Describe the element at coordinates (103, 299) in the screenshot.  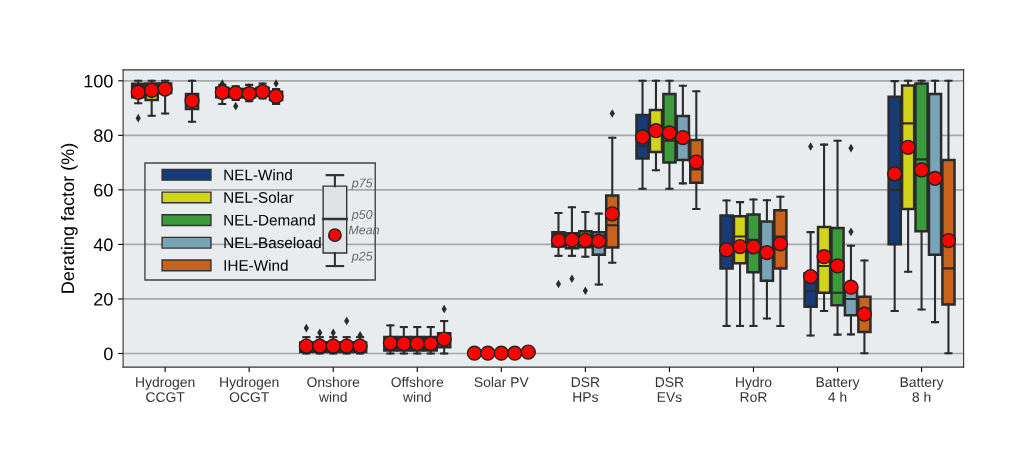
I see `y-tick-label: 20` at that location.